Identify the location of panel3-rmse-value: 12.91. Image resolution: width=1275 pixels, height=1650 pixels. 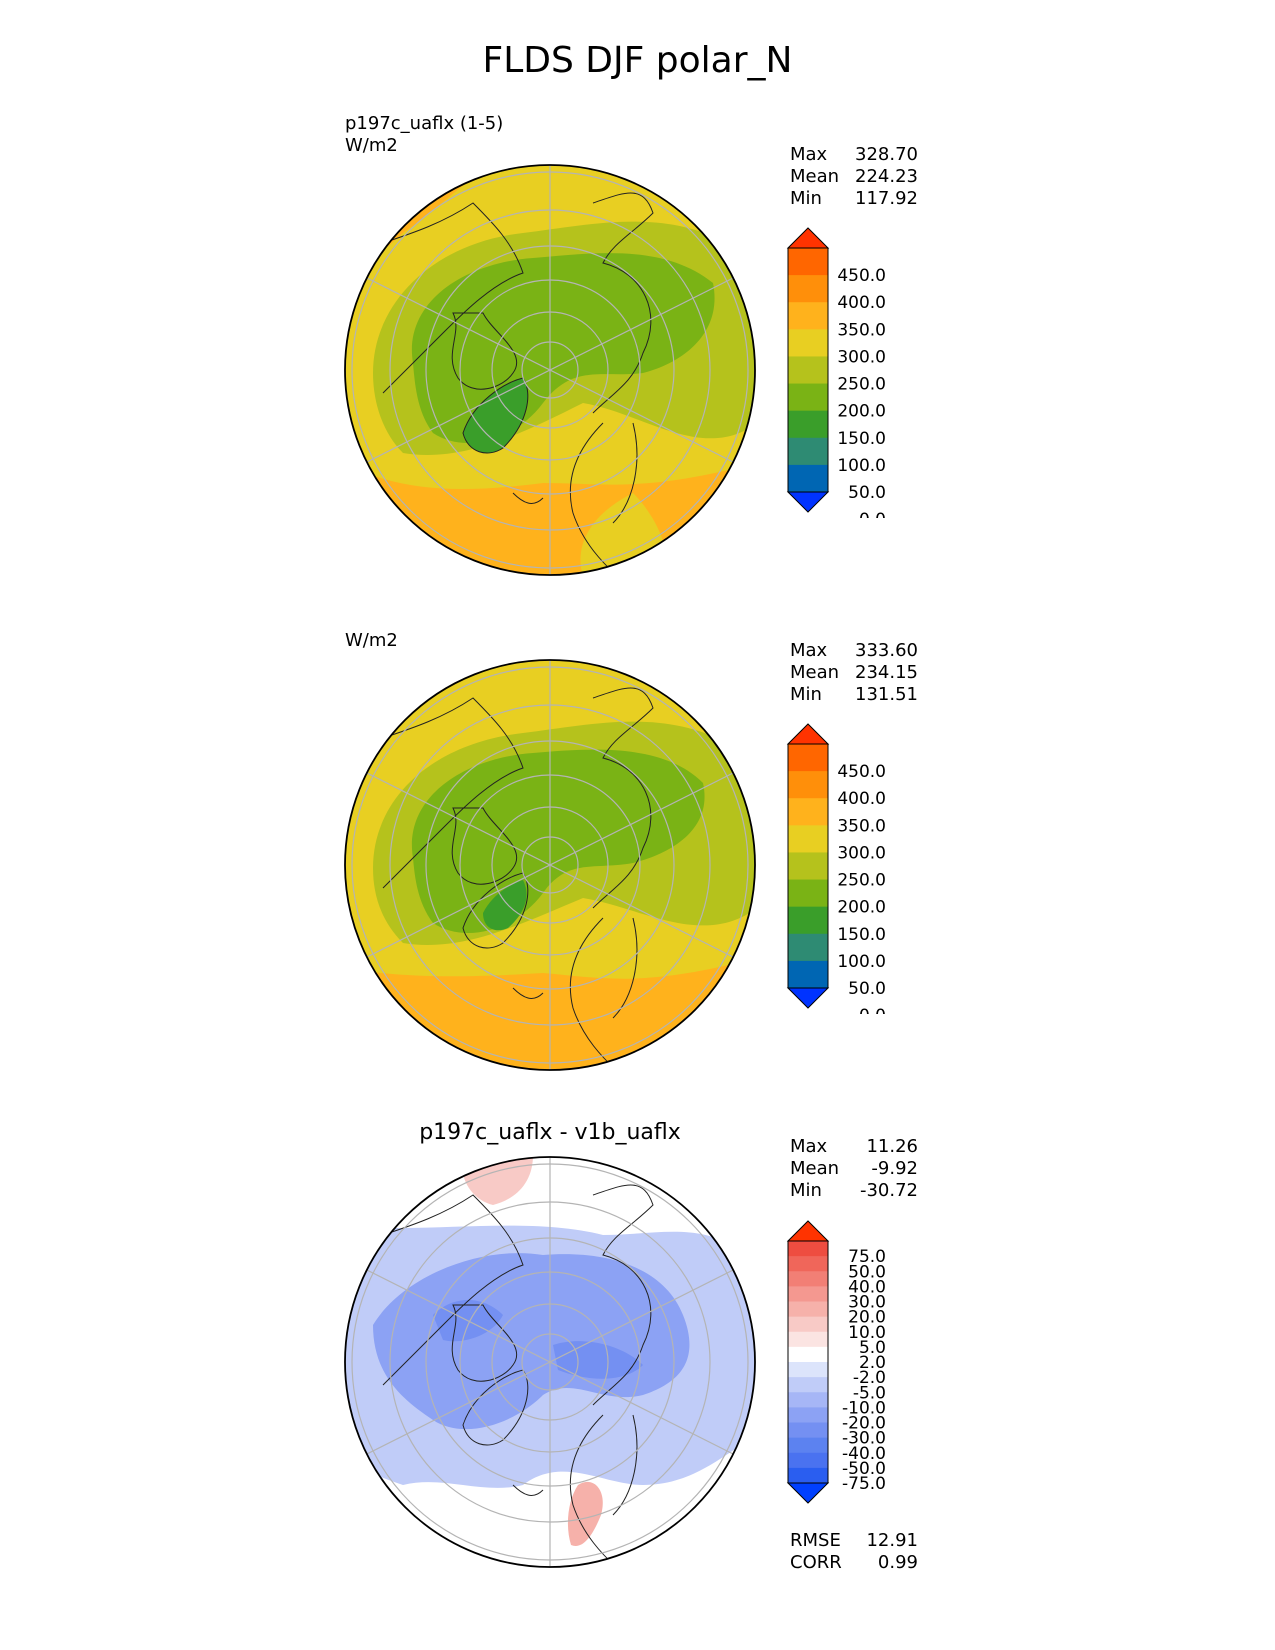
(892, 1540).